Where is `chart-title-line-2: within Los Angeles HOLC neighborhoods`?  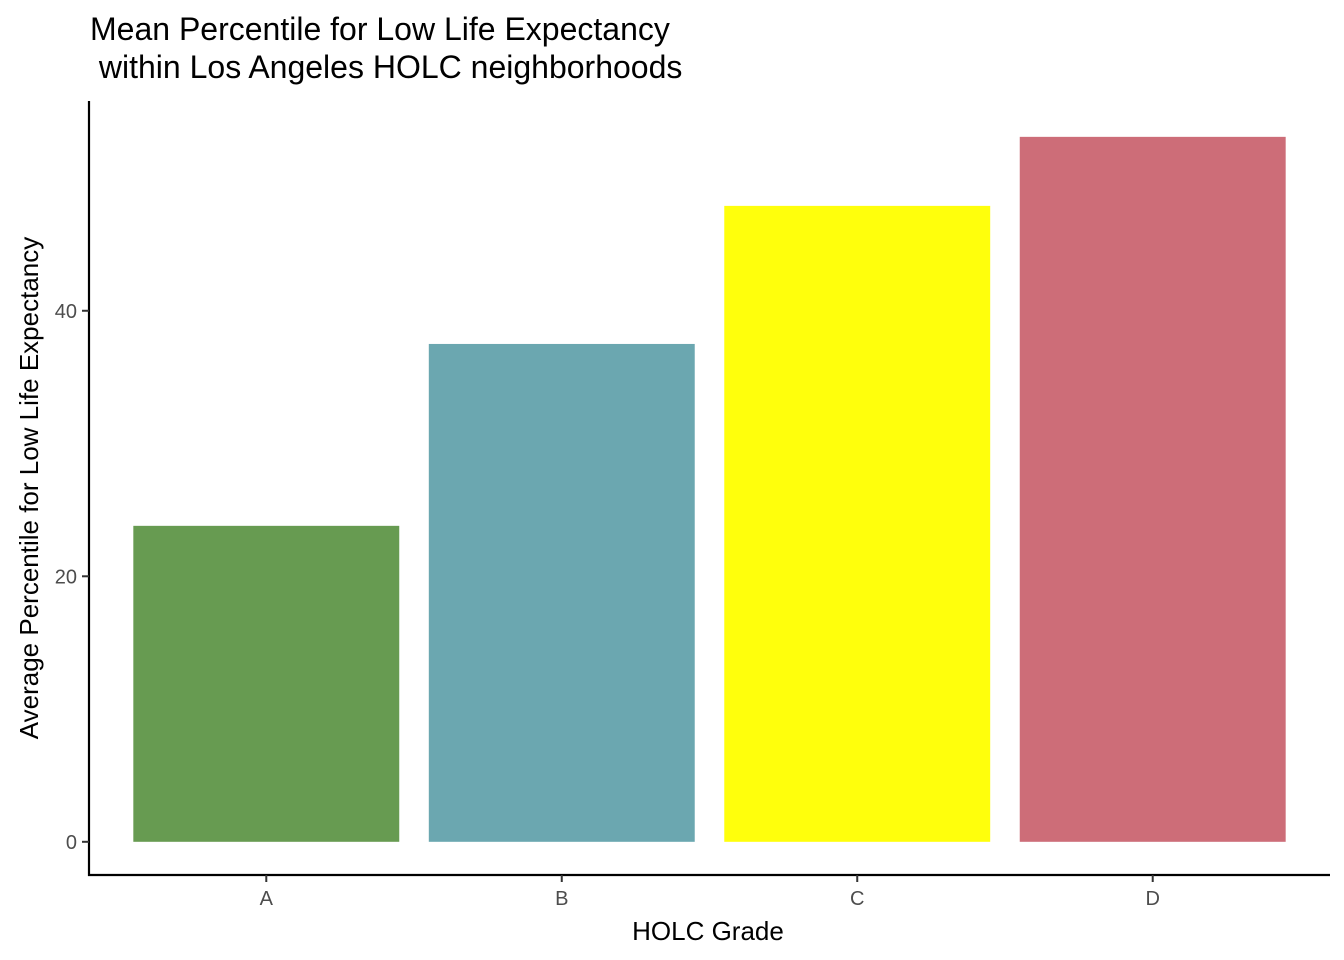 chart-title-line-2: within Los Angeles HOLC neighborhoods is located at coordinates (386, 67).